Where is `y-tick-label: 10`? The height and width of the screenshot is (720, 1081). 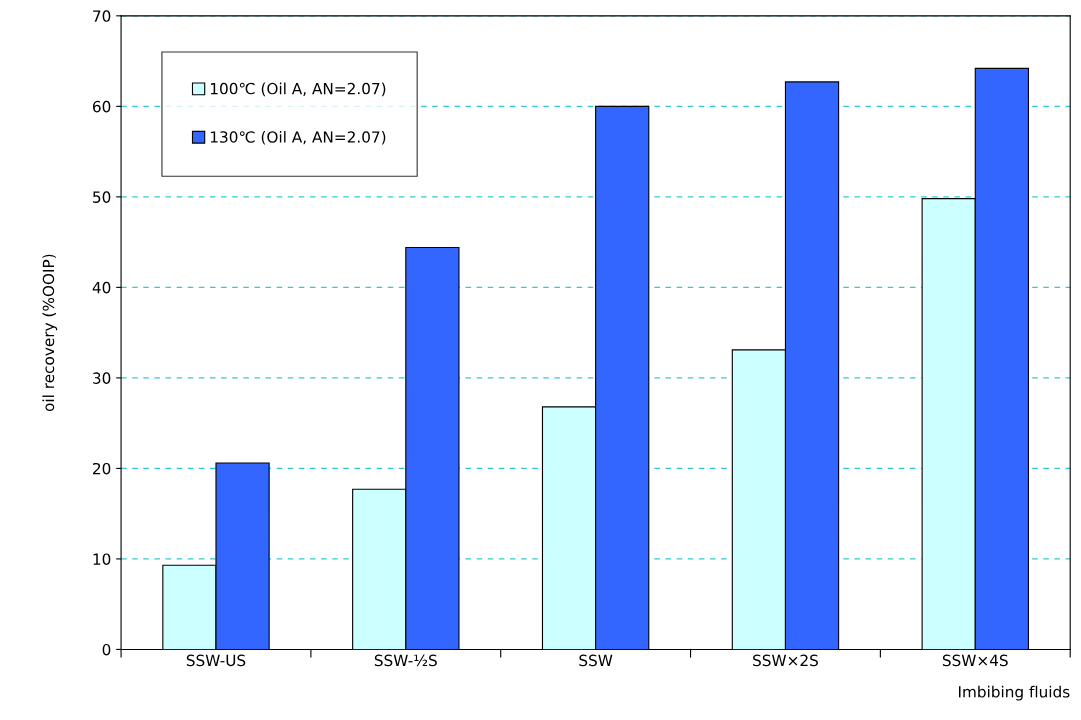
y-tick-label: 10 is located at coordinates (102, 559).